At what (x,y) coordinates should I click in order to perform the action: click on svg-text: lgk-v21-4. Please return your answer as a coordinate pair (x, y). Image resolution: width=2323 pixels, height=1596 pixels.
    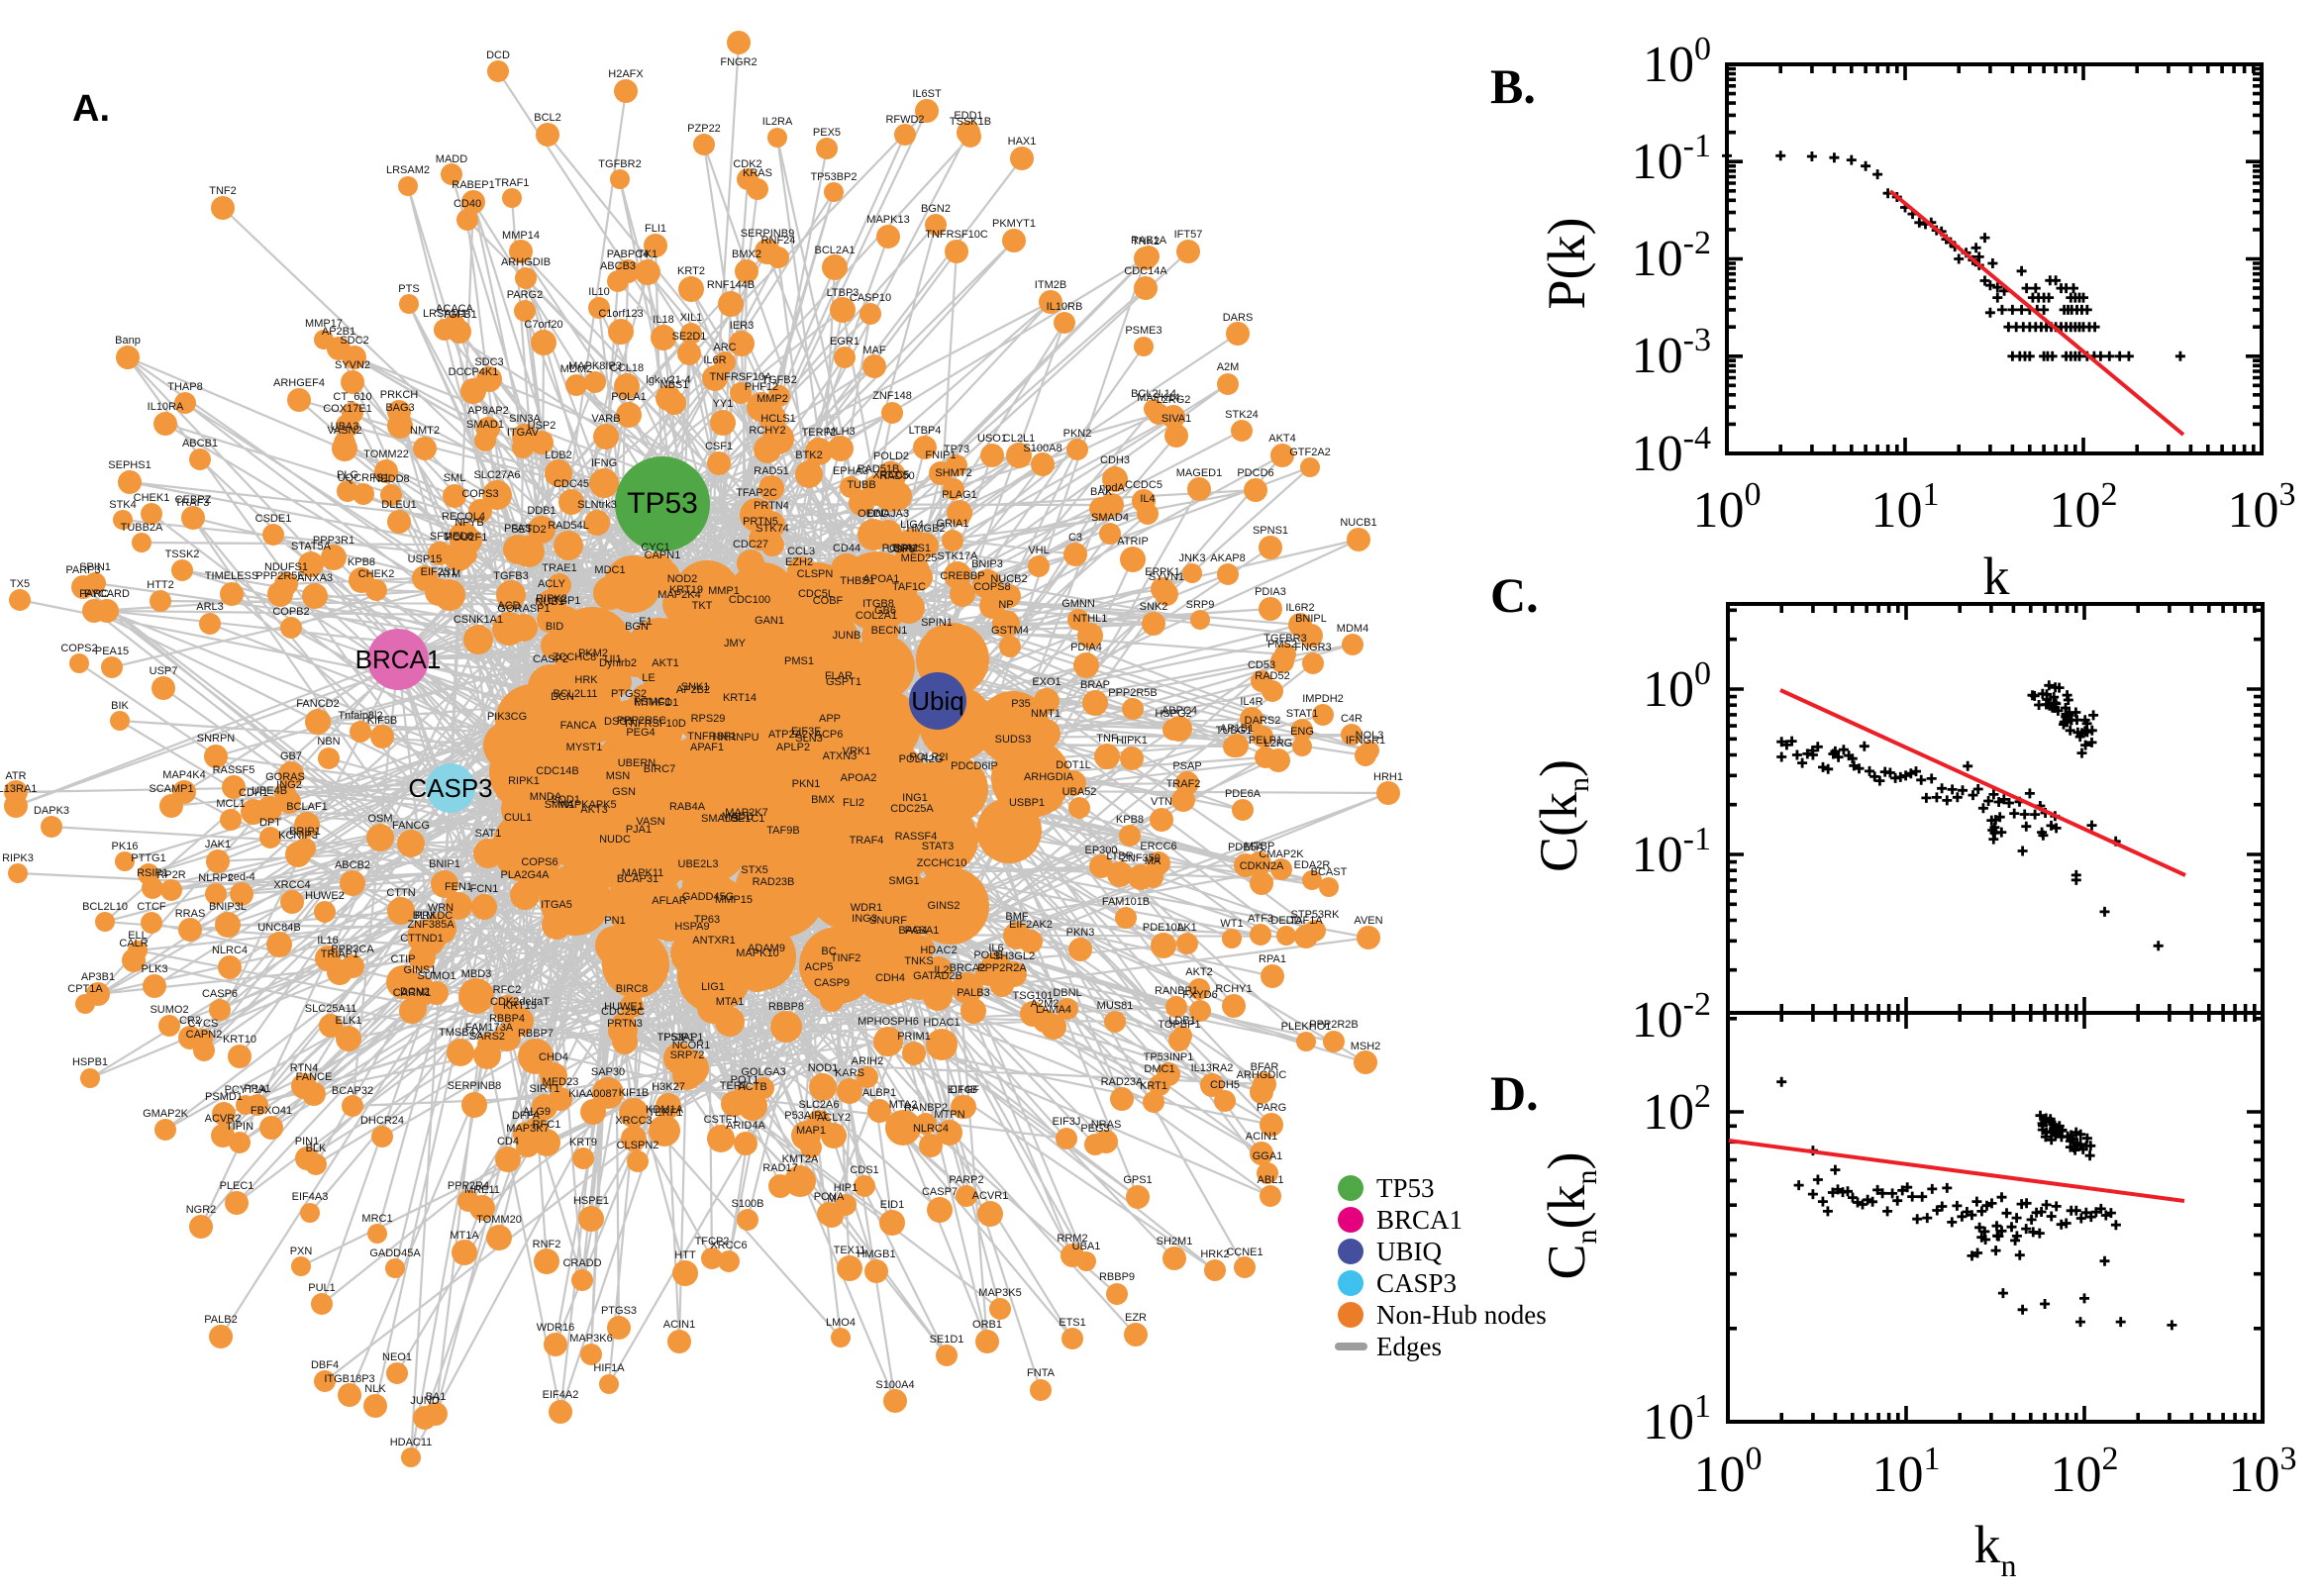
    Looking at the image, I should click on (668, 380).